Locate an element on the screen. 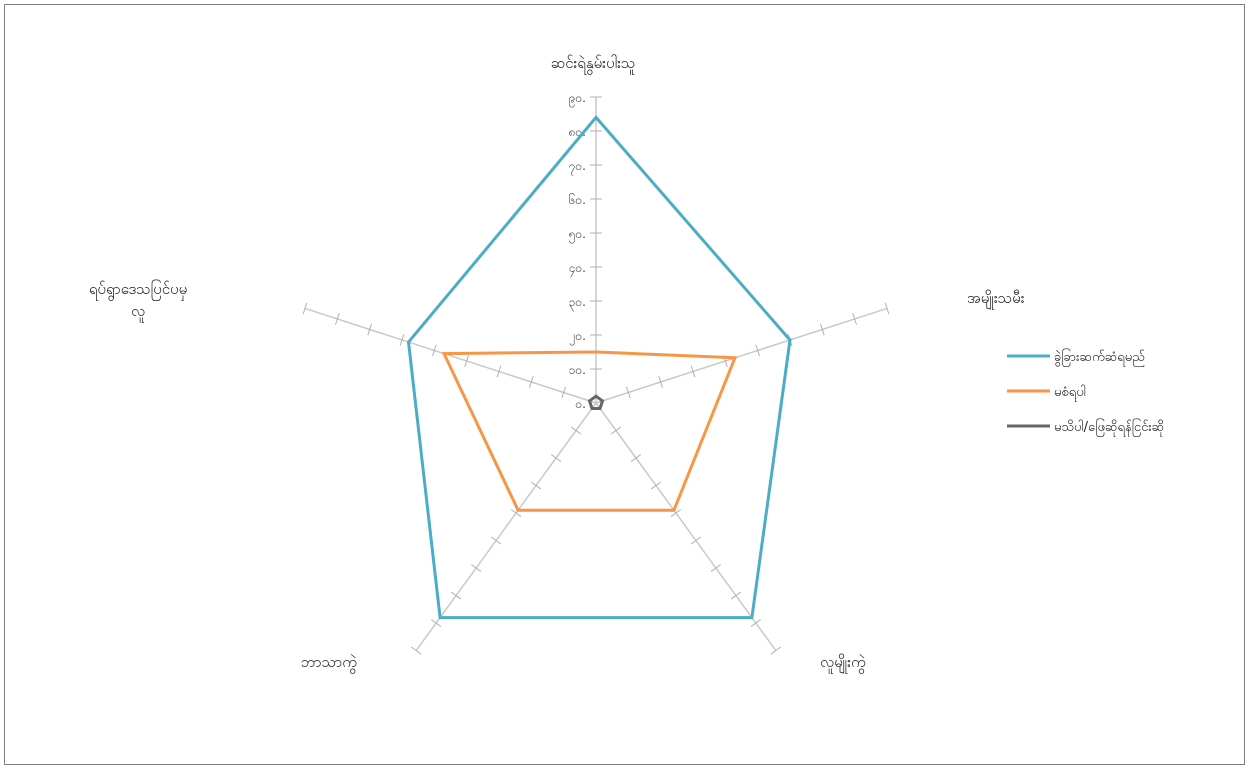 This screenshot has height=769, width=1251. legend-label-2: မသိပါ/ဖြေဆိုရန်ငြင်းဆို is located at coordinates (1109, 427).